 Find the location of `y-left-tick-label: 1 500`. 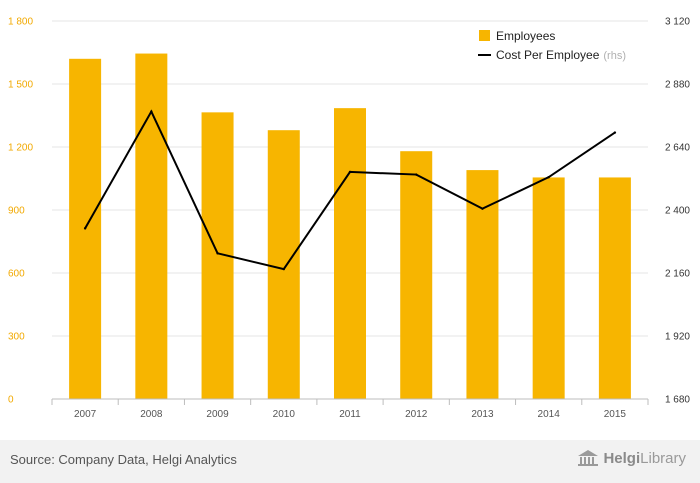

y-left-tick-label: 1 500 is located at coordinates (20, 85).